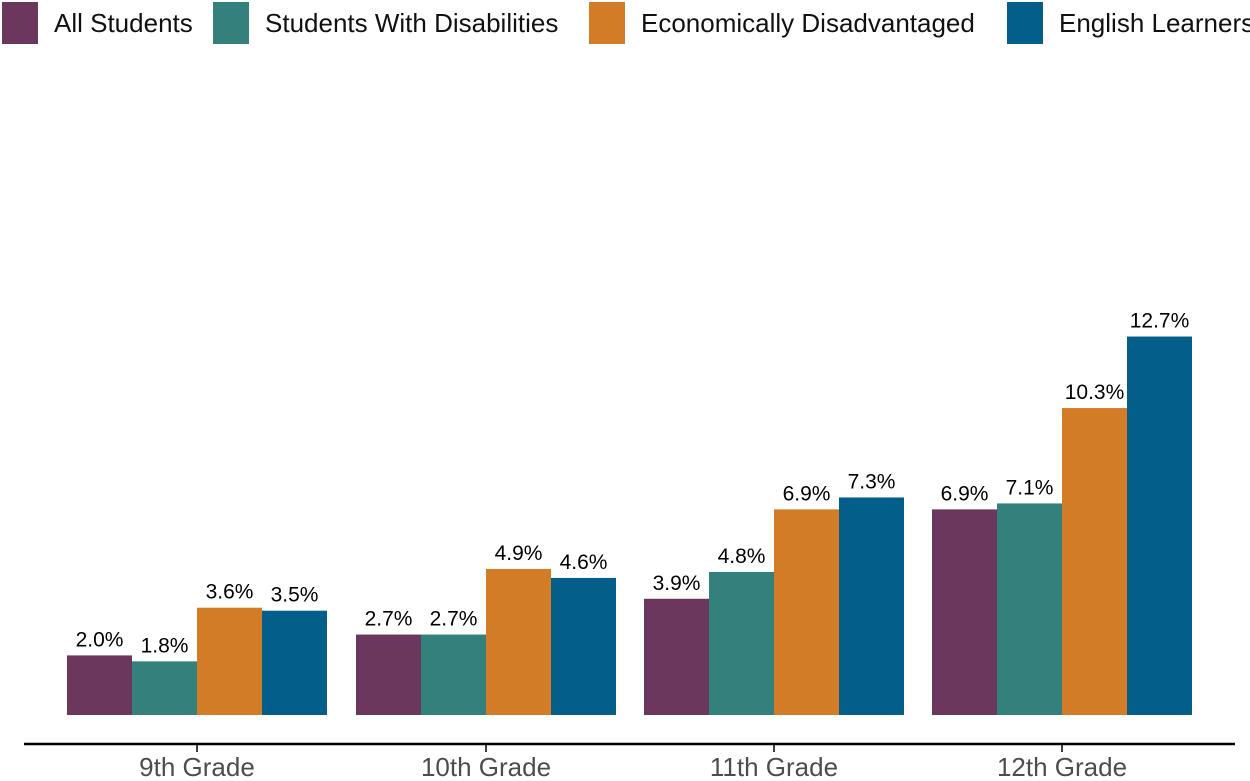 Image resolution: width=1250 pixels, height=781 pixels. Describe the element at coordinates (99, 685) in the screenshot. I see `bar-all-students-9th-grade` at that location.